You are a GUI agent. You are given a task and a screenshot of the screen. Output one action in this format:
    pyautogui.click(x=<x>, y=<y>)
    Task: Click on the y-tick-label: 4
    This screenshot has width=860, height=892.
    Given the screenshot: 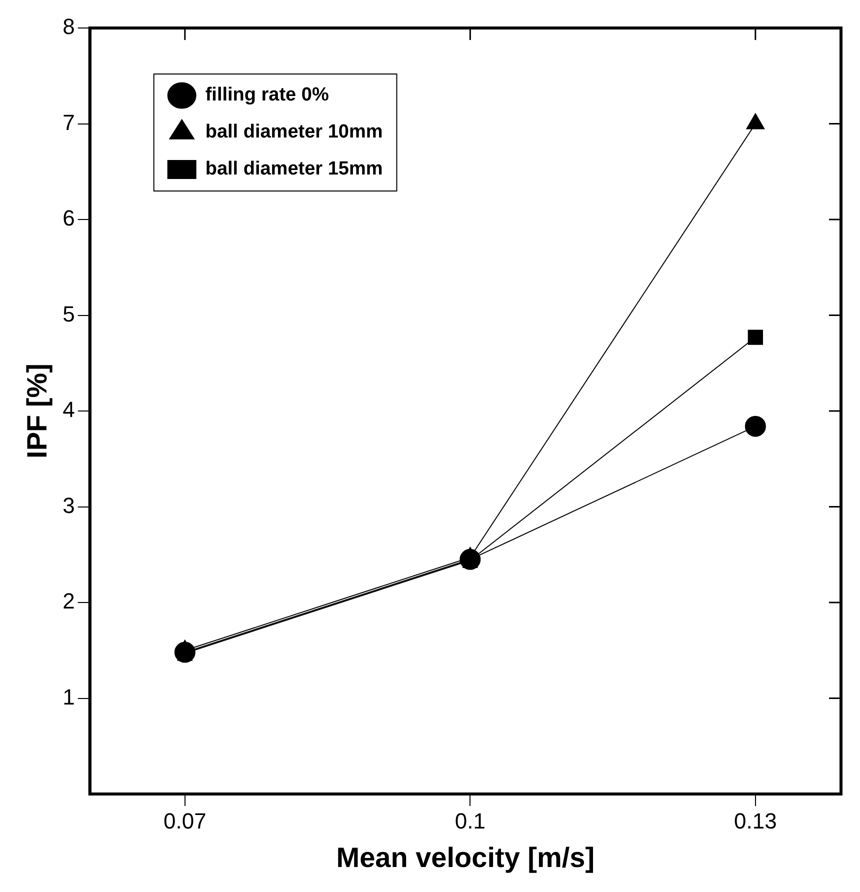 What is the action you would take?
    pyautogui.click(x=68, y=409)
    